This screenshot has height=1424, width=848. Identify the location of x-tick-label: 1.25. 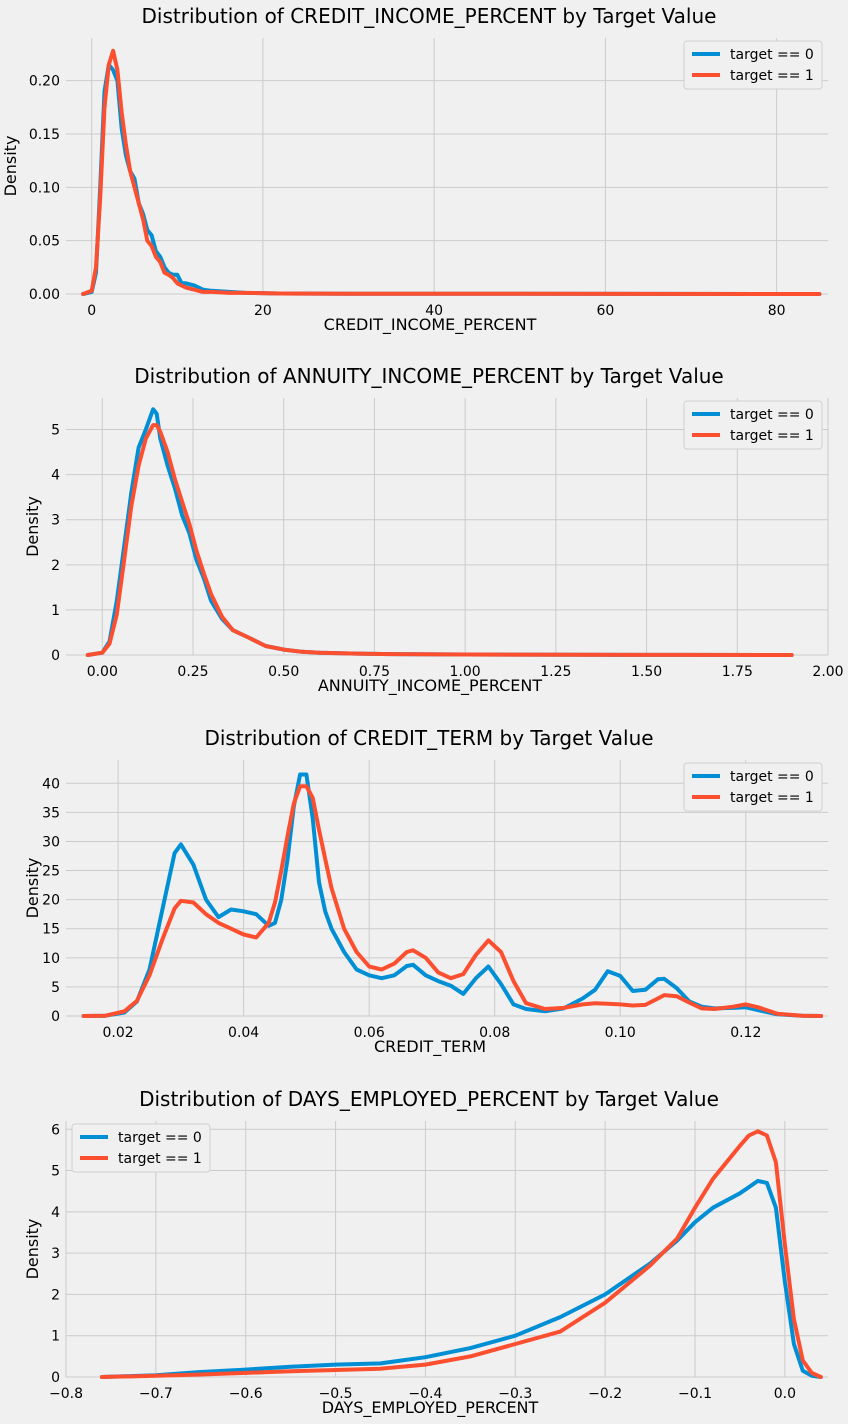
(555, 672).